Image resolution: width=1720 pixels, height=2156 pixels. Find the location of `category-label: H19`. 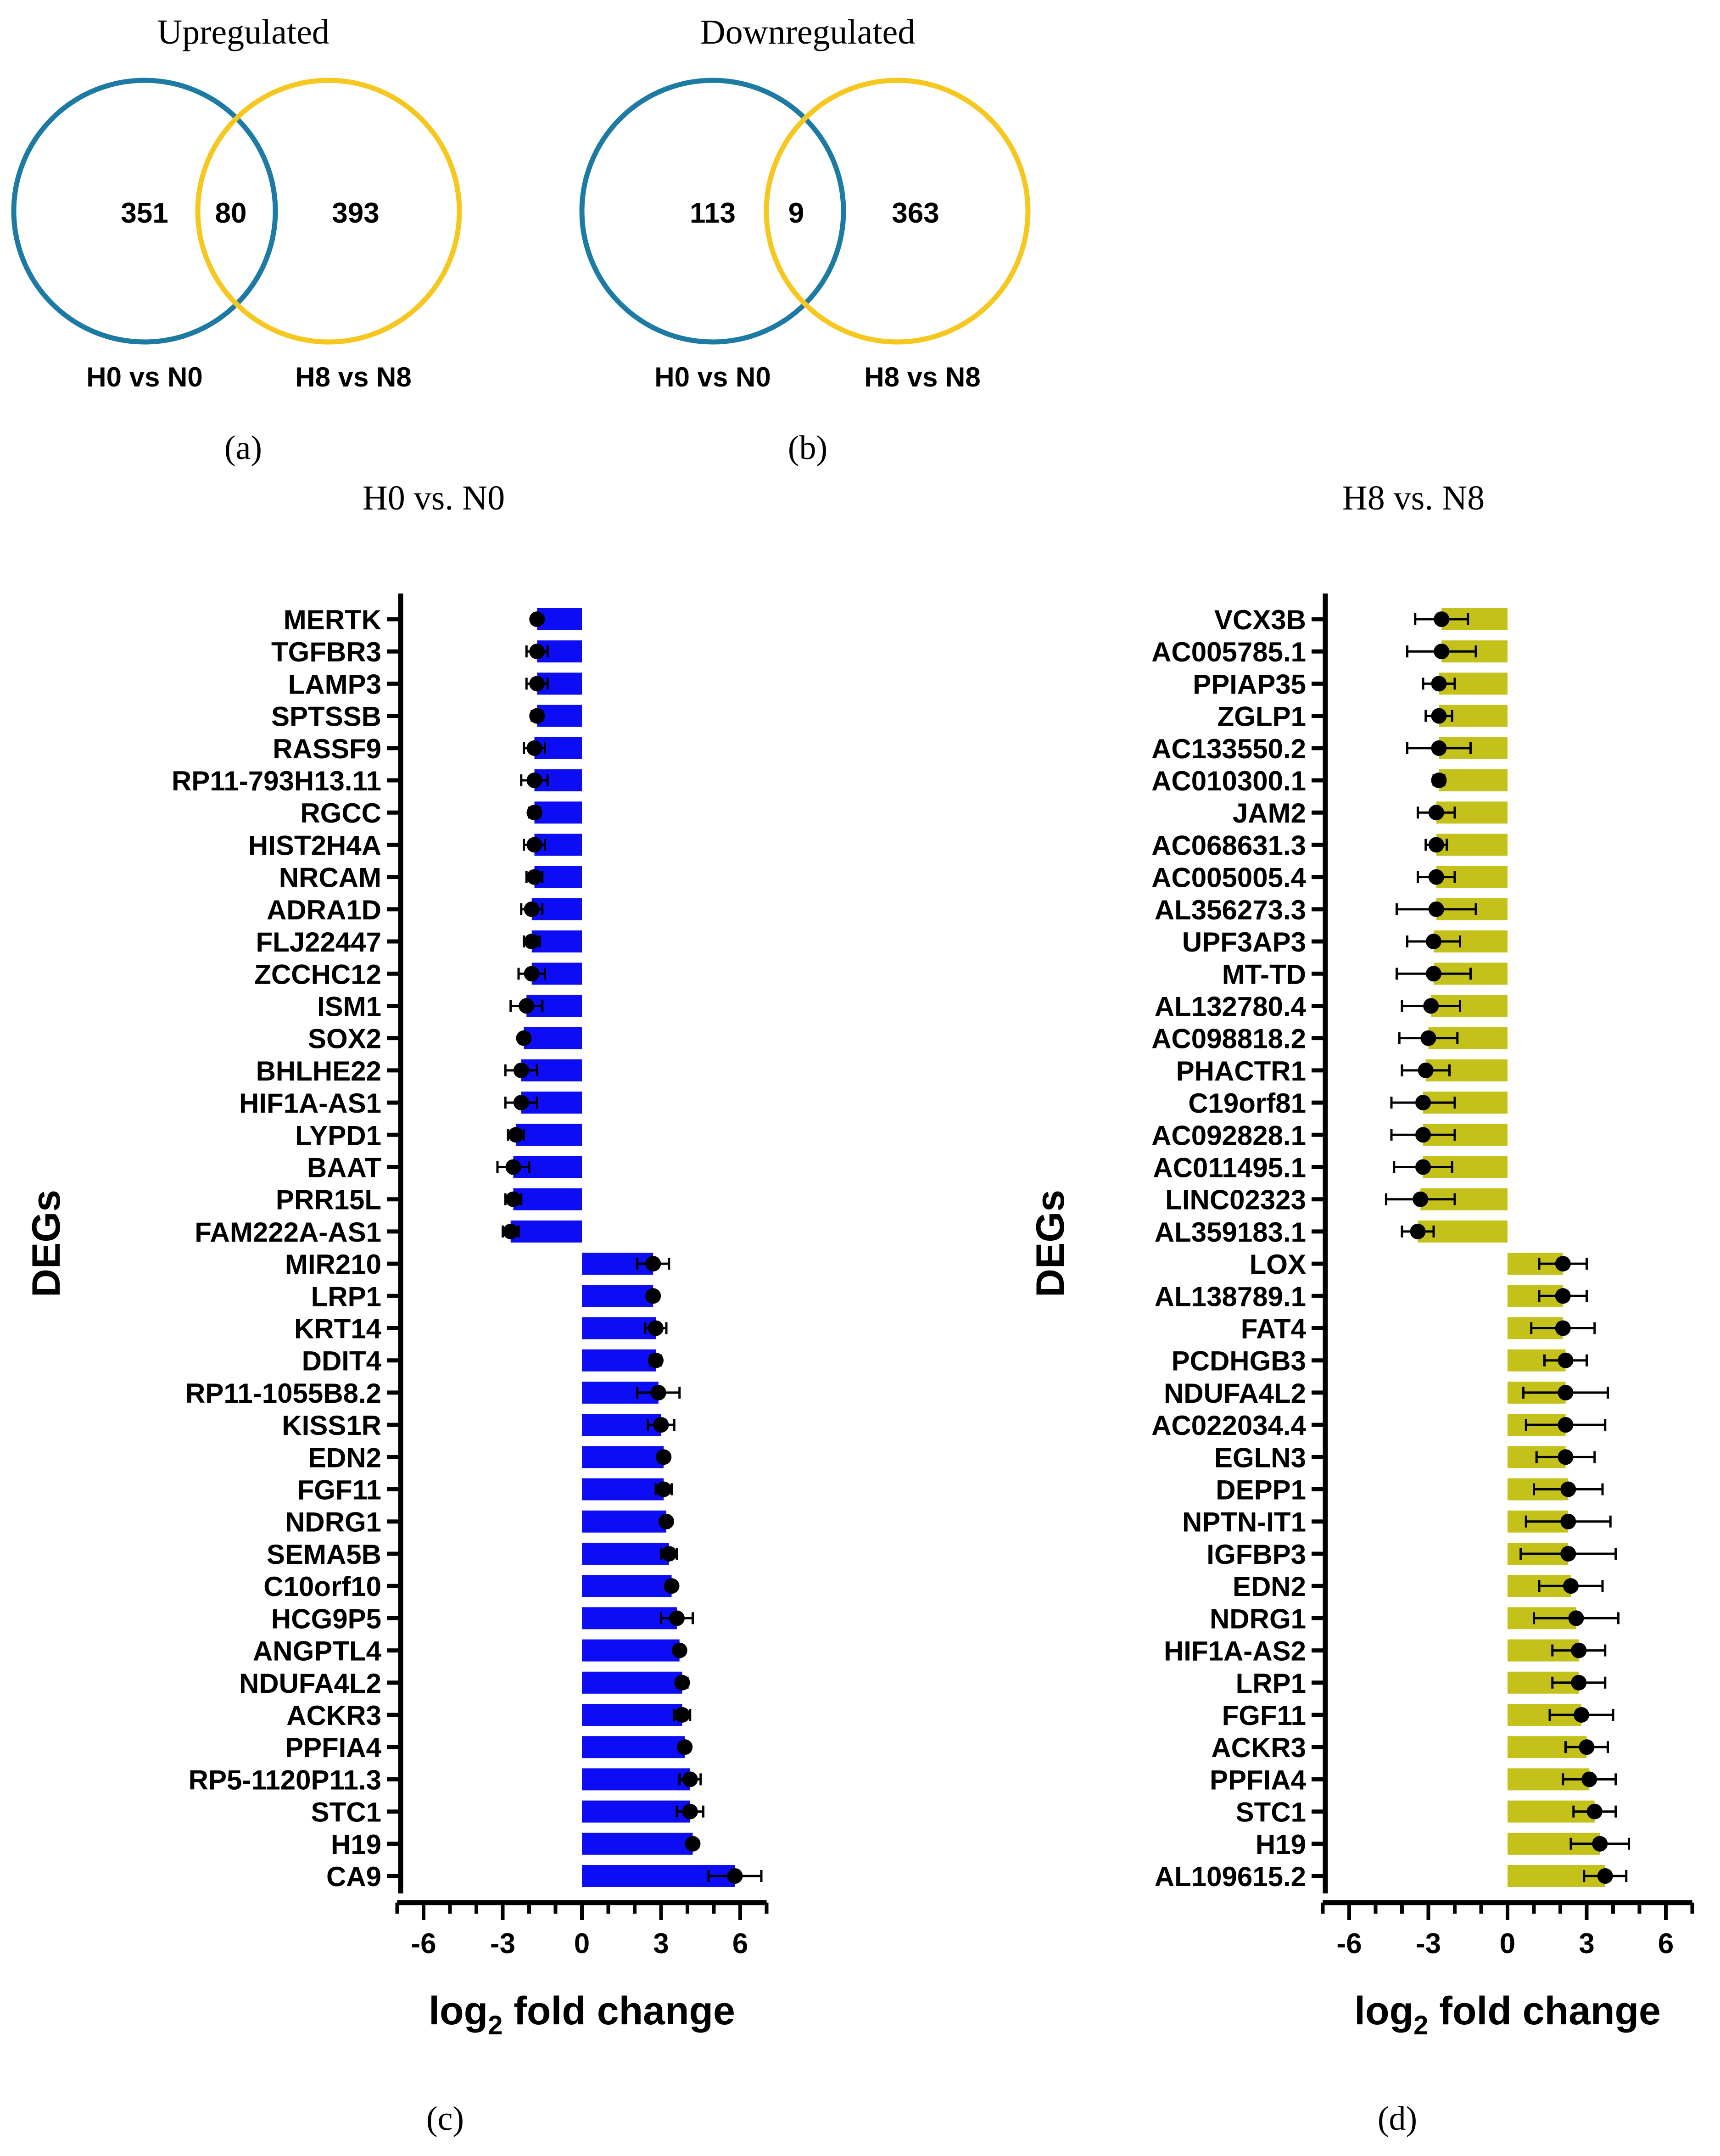

category-label: H19 is located at coordinates (1281, 1844).